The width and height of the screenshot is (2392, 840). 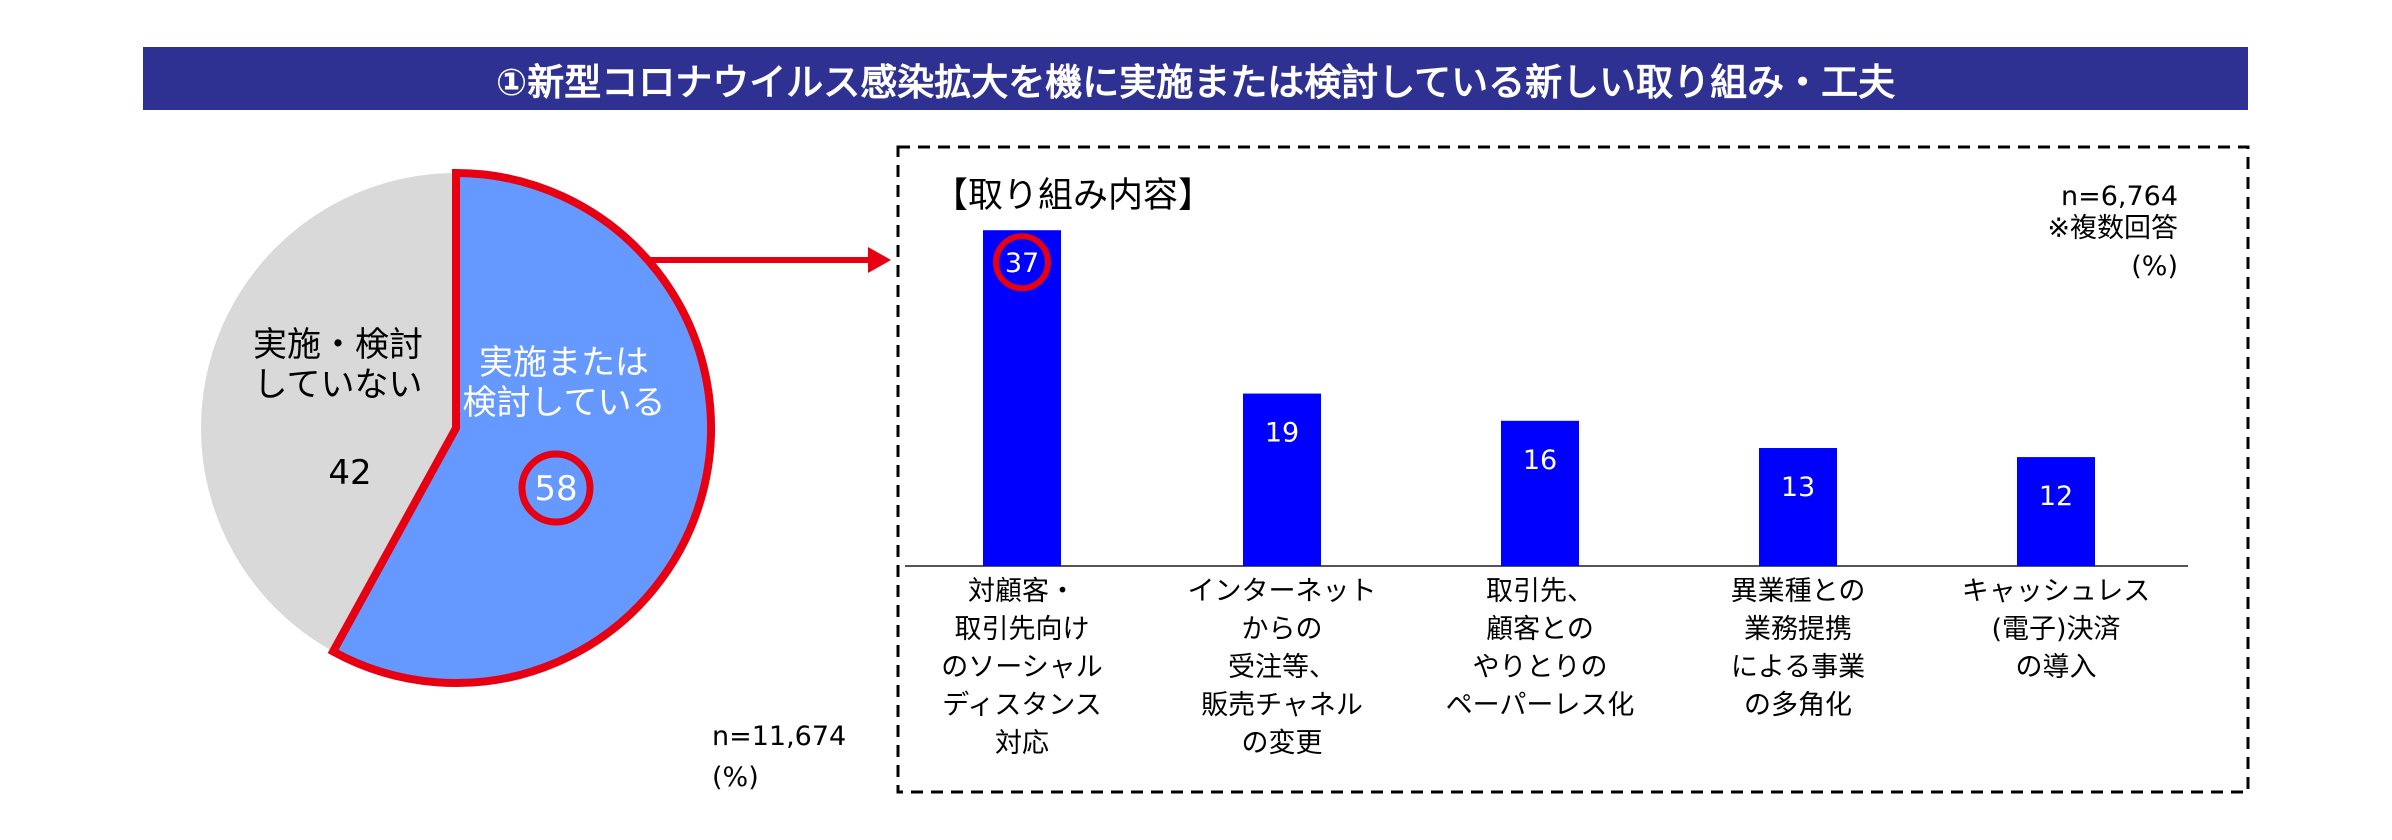 I want to click on category-label-line: やりとりの, so click(x=1540, y=667).